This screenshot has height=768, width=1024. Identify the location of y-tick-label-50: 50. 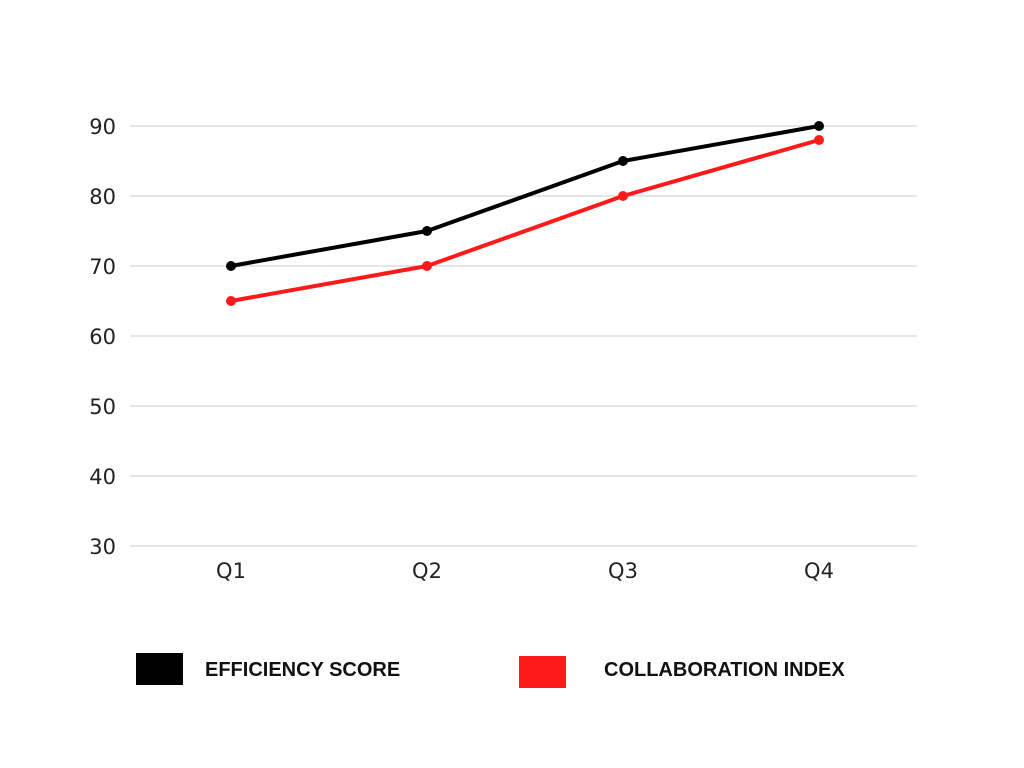
(102, 407).